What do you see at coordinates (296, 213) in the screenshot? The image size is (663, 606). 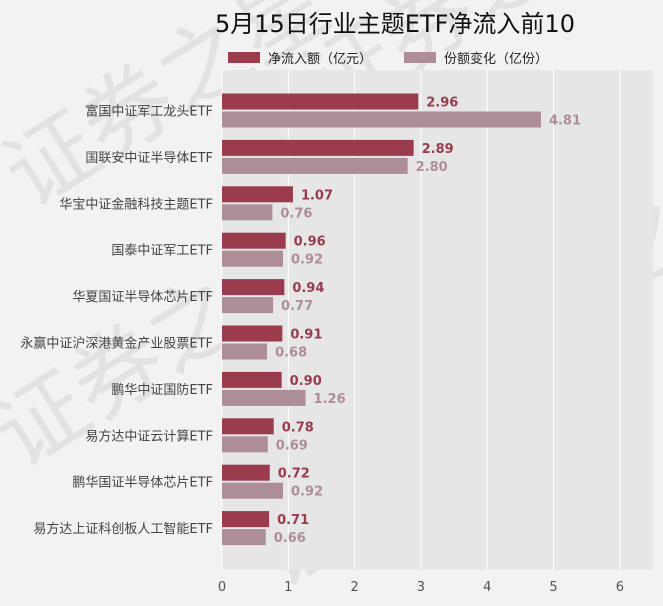 I see `data-label: 0.76` at bounding box center [296, 213].